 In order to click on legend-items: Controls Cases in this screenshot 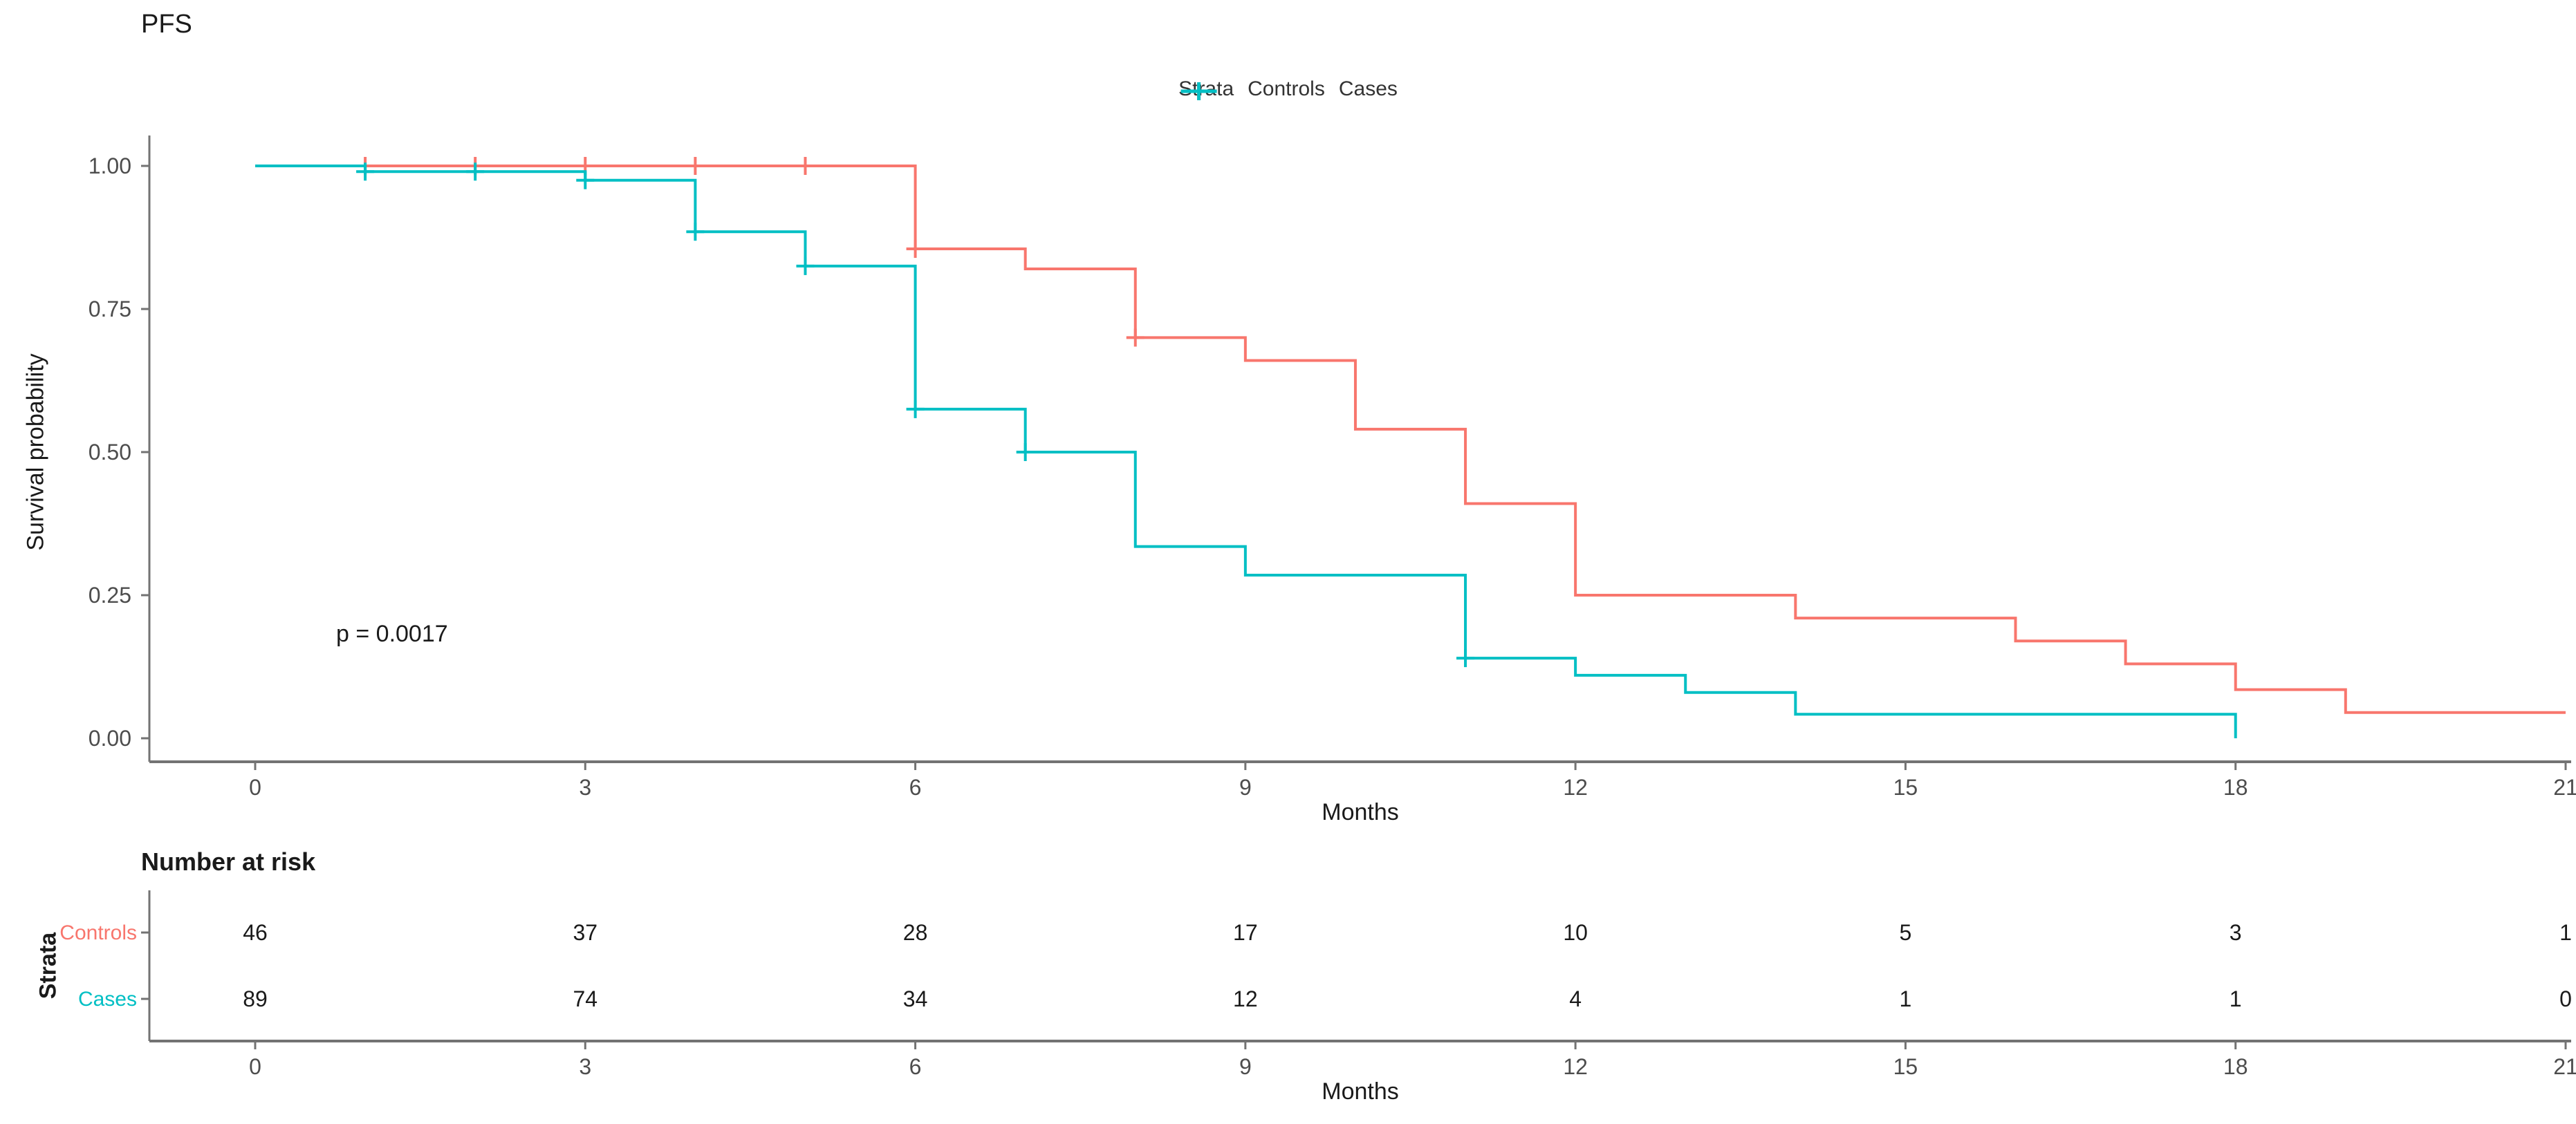, I will do `click(1289, 89)`.